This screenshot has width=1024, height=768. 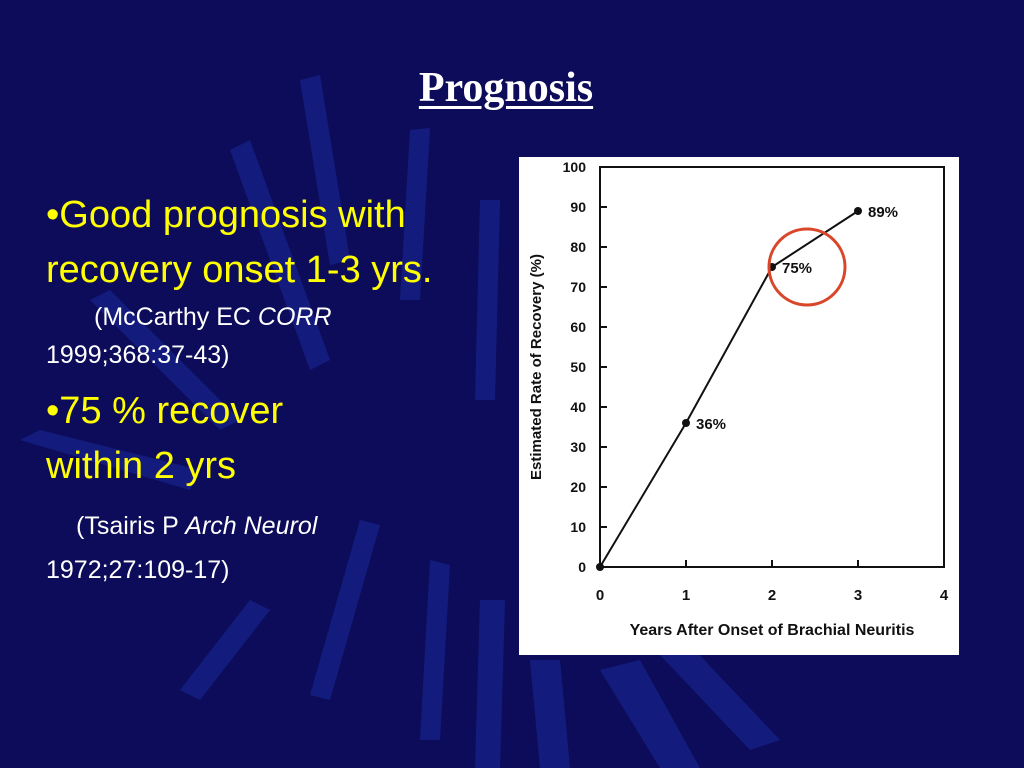 What do you see at coordinates (944, 595) in the screenshot?
I see `x-tick-label: 4` at bounding box center [944, 595].